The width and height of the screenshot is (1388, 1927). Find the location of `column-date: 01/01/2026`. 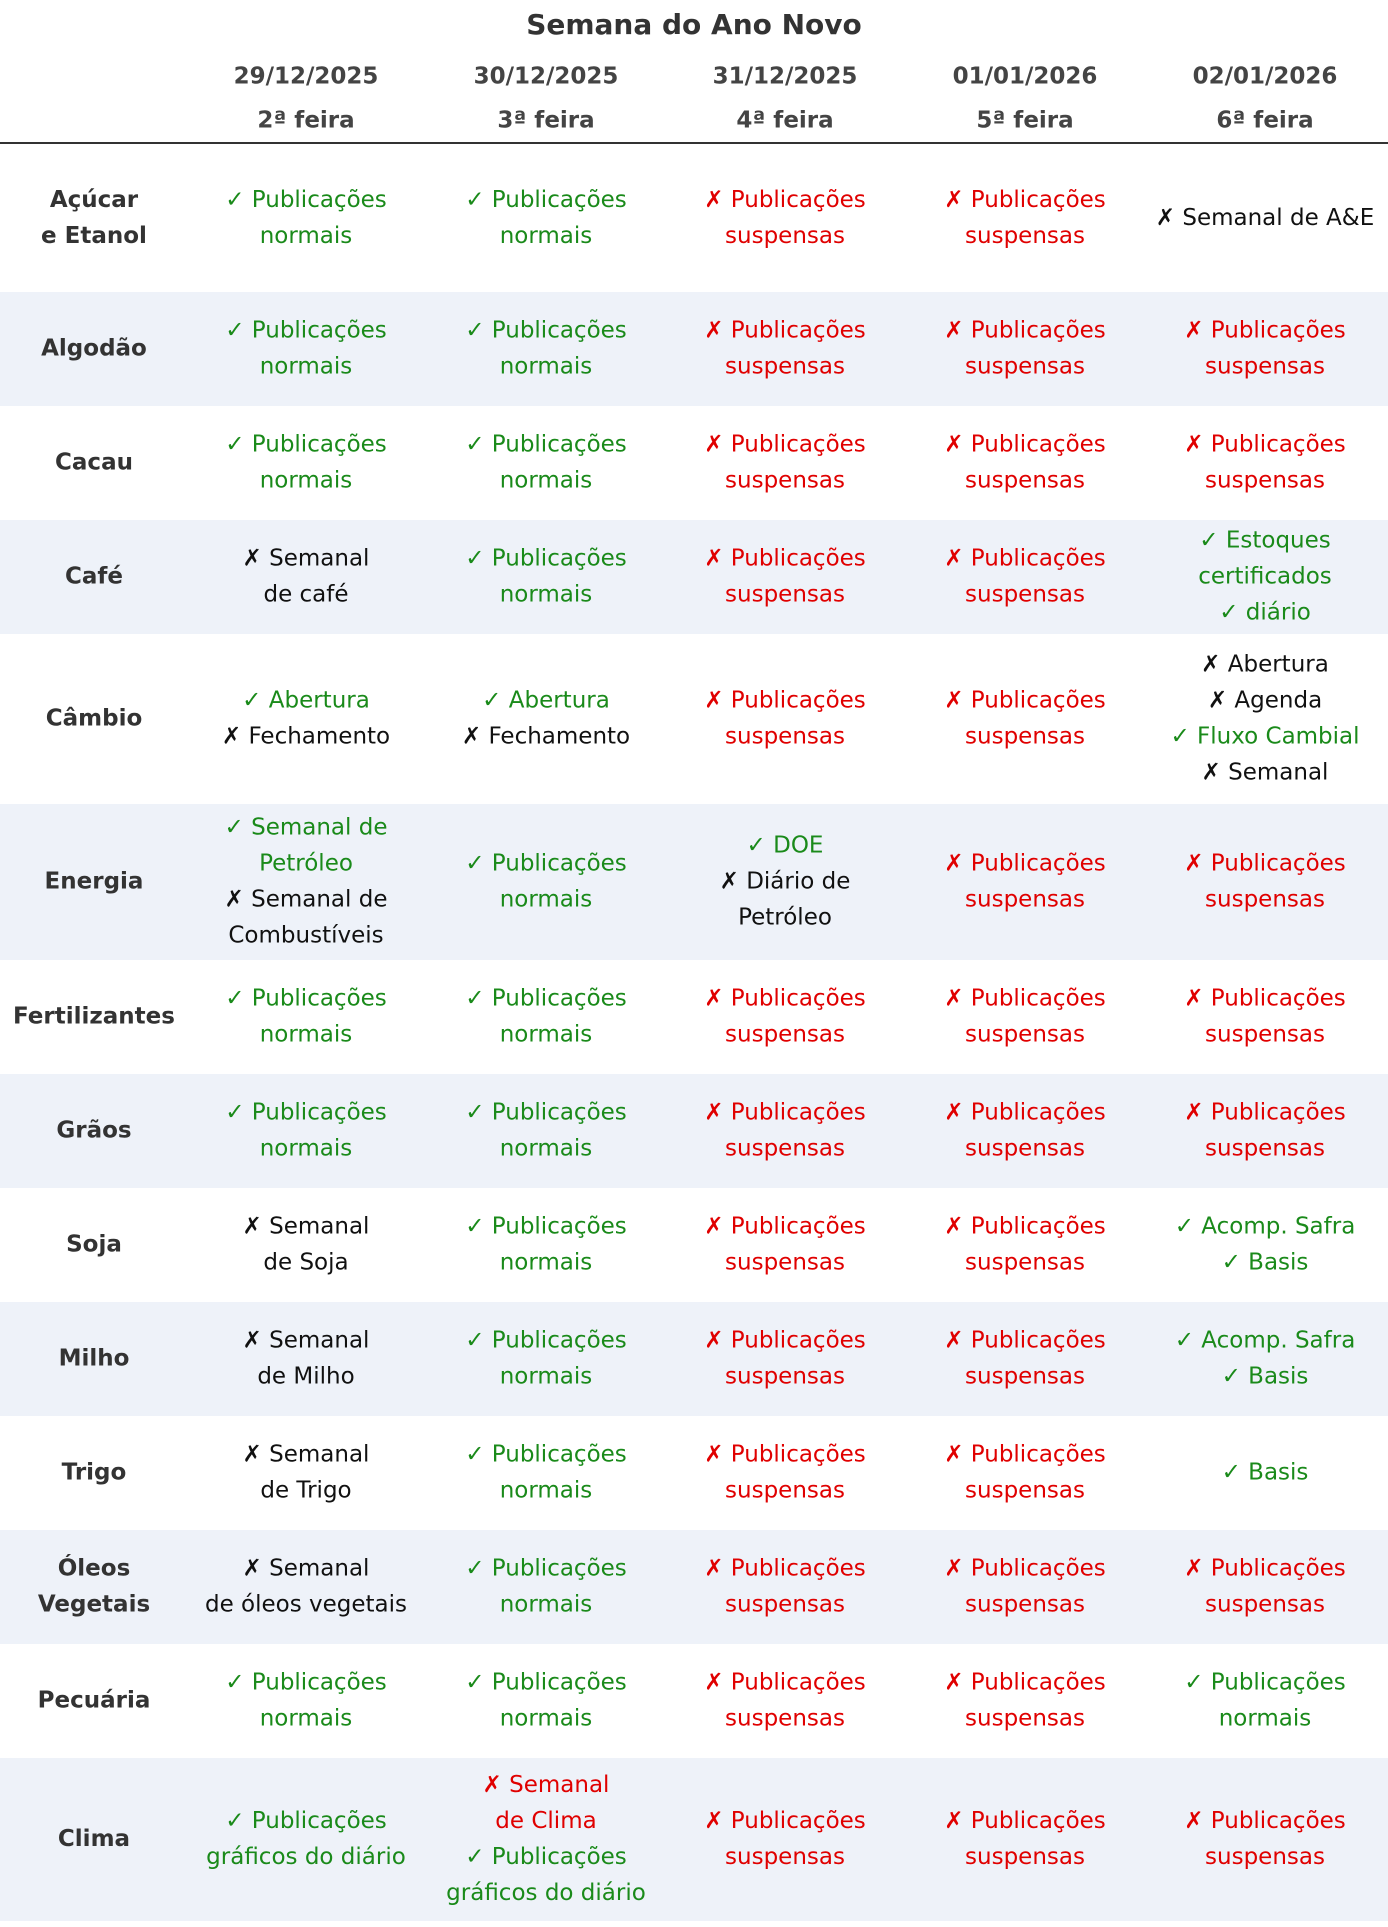

column-date: 01/01/2026 is located at coordinates (1025, 77).